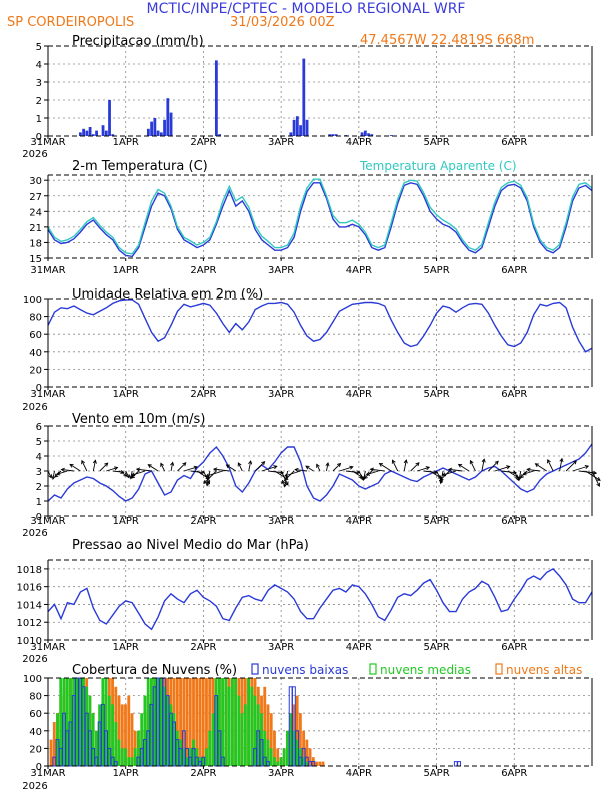  Describe the element at coordinates (70, 22) in the screenshot. I see `station-name: SP CORDEIROPOLIS` at that location.